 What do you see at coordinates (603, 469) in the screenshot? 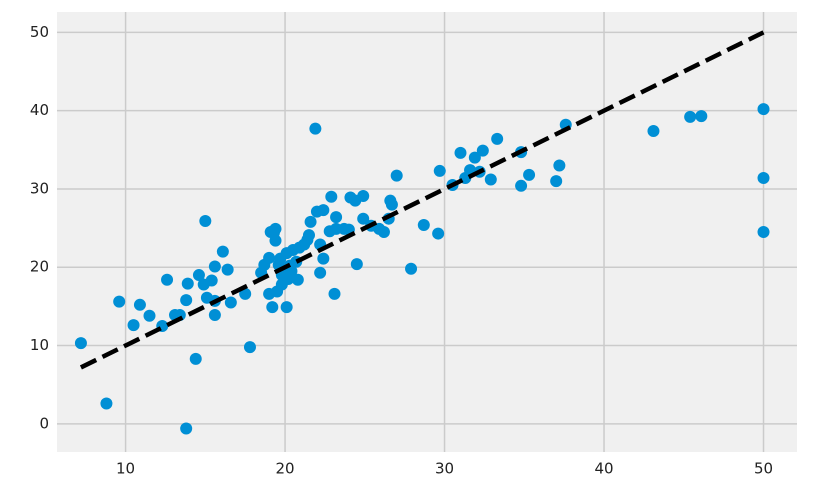
I see `x-tick-label: 40` at bounding box center [603, 469].